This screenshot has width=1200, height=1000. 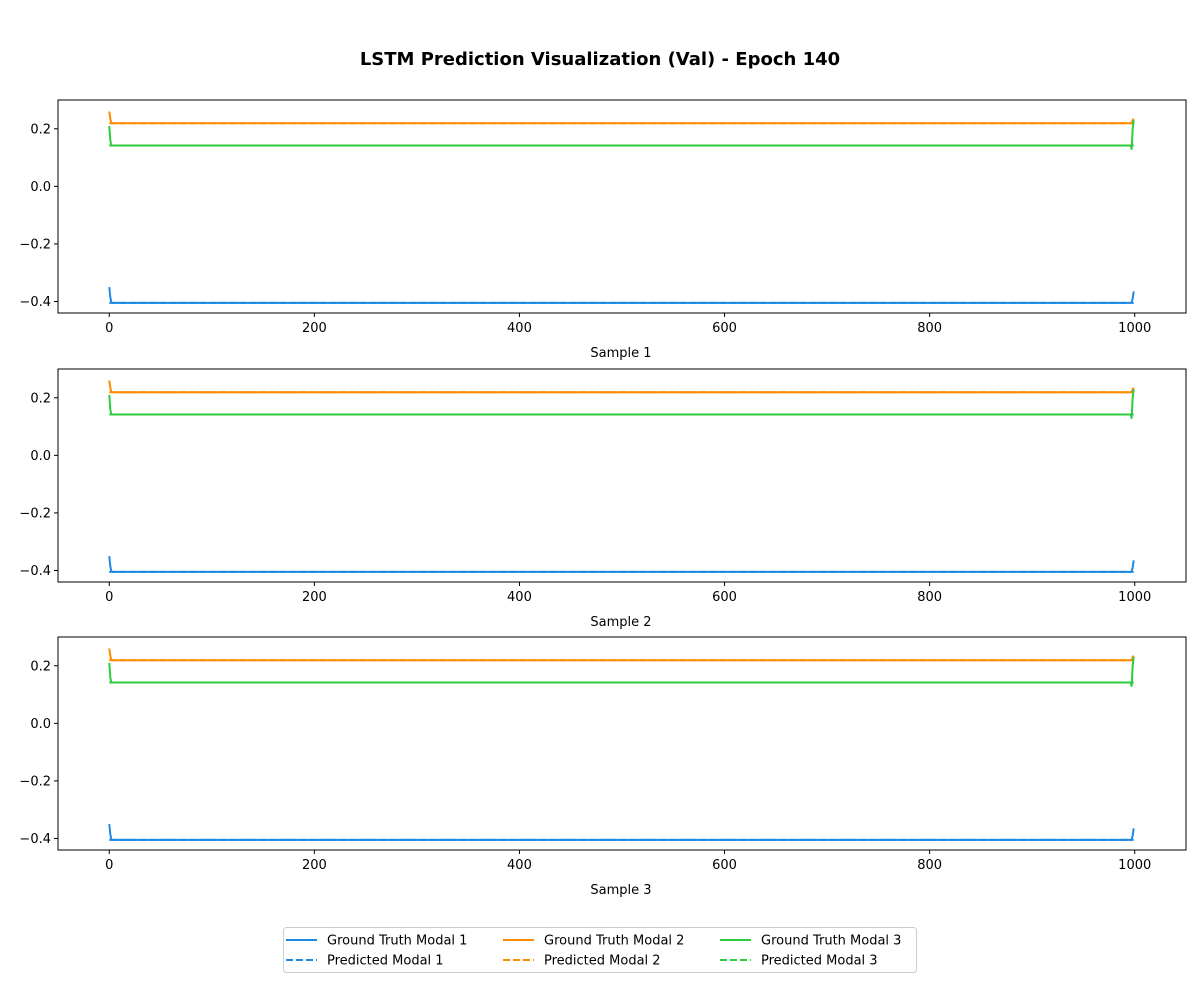 What do you see at coordinates (620, 353) in the screenshot?
I see `x-axis-label: Sample 1` at bounding box center [620, 353].